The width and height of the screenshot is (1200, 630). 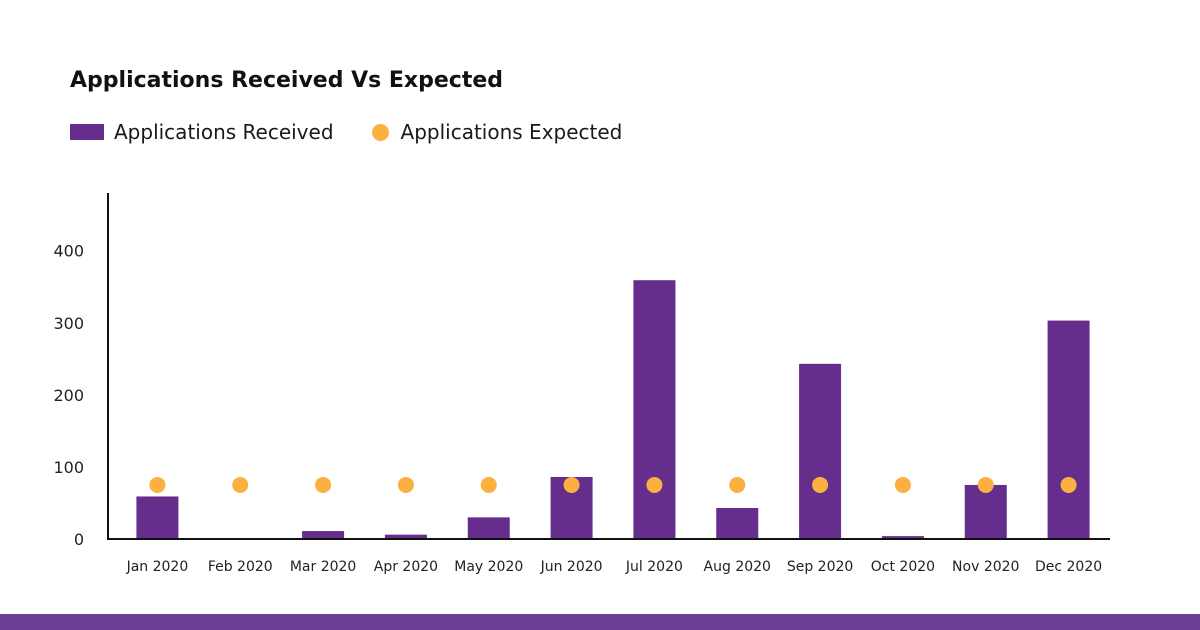 What do you see at coordinates (903, 567) in the screenshot?
I see `x-tick-label: Oct 2020` at bounding box center [903, 567].